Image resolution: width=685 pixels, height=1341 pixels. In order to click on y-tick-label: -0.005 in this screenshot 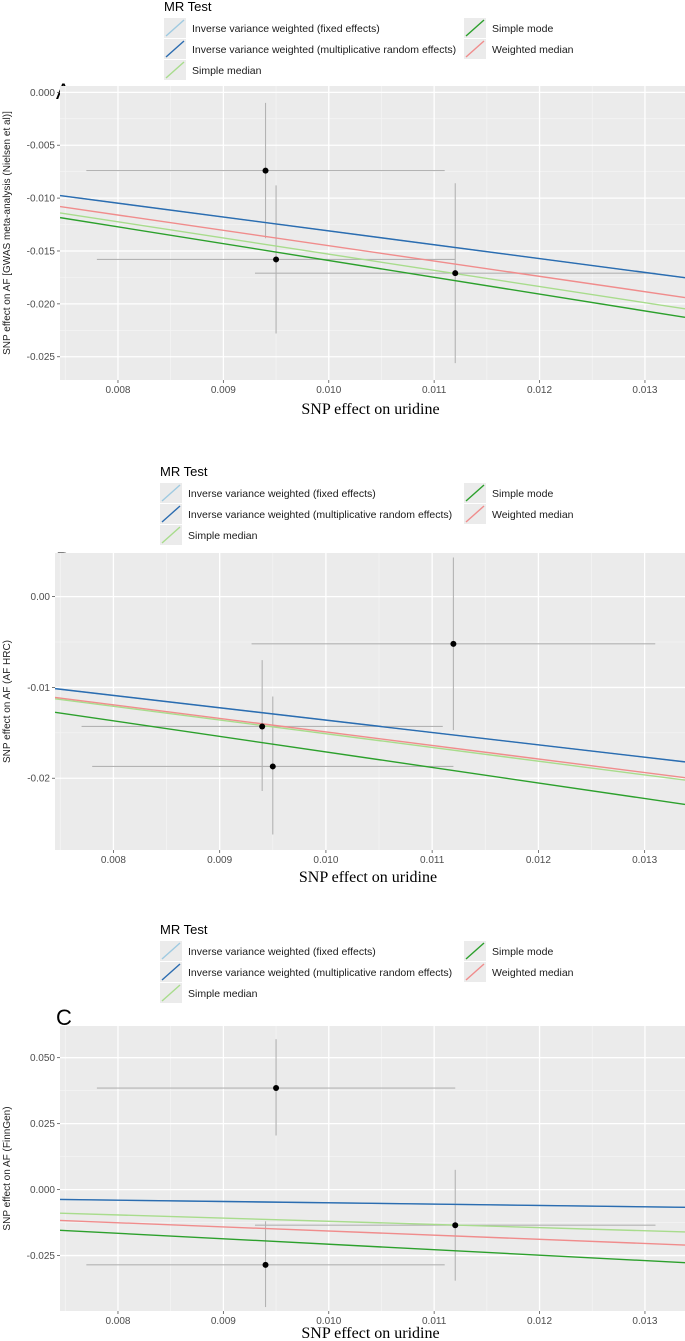, I will do `click(41, 146)`.